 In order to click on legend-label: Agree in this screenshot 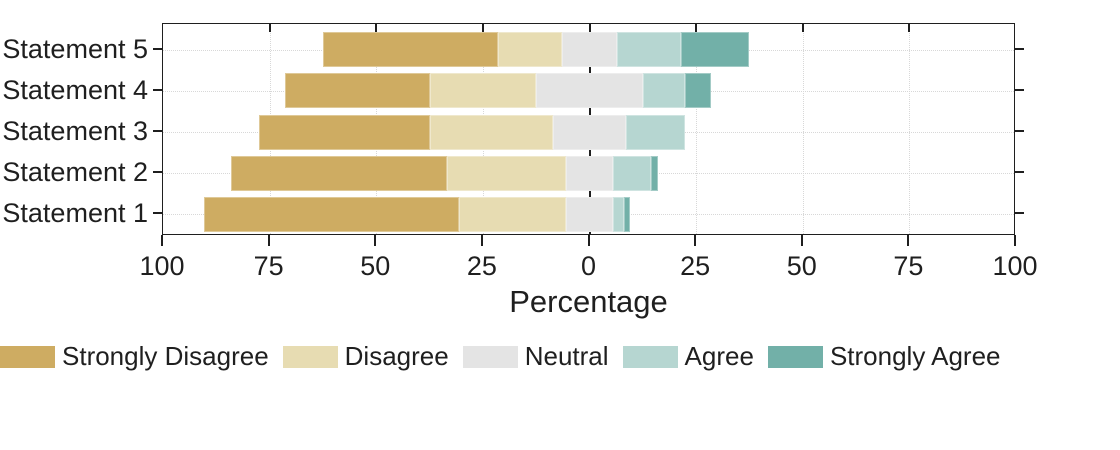, I will do `click(719, 356)`.